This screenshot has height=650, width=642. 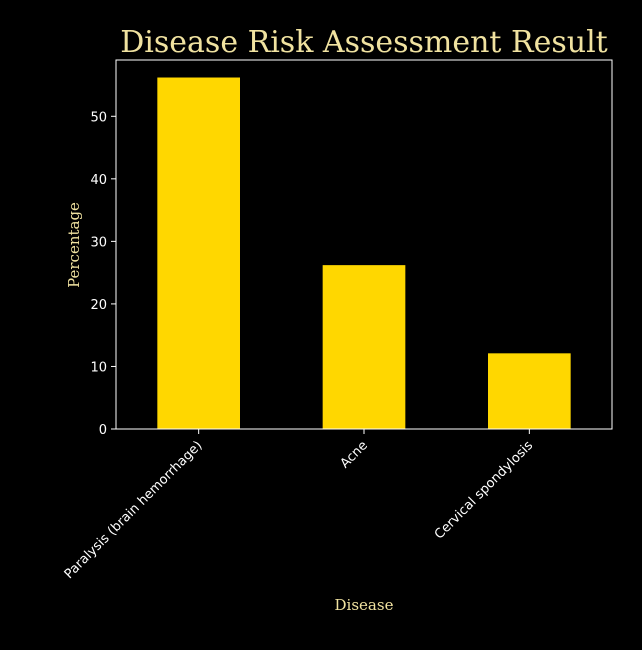 I want to click on y-tick-label: 10, so click(x=98, y=367).